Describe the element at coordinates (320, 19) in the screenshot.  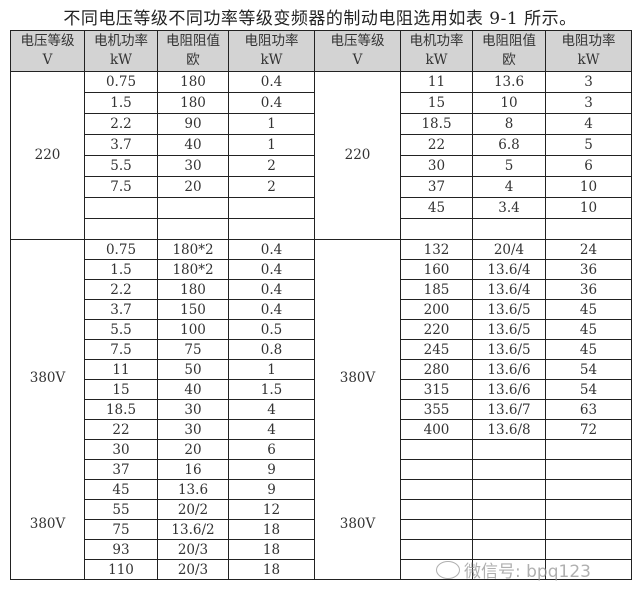
I see `table-caption: 不同电压等级不同功率等级变频器的制动电阻选用如表 9-1 所示。` at that location.